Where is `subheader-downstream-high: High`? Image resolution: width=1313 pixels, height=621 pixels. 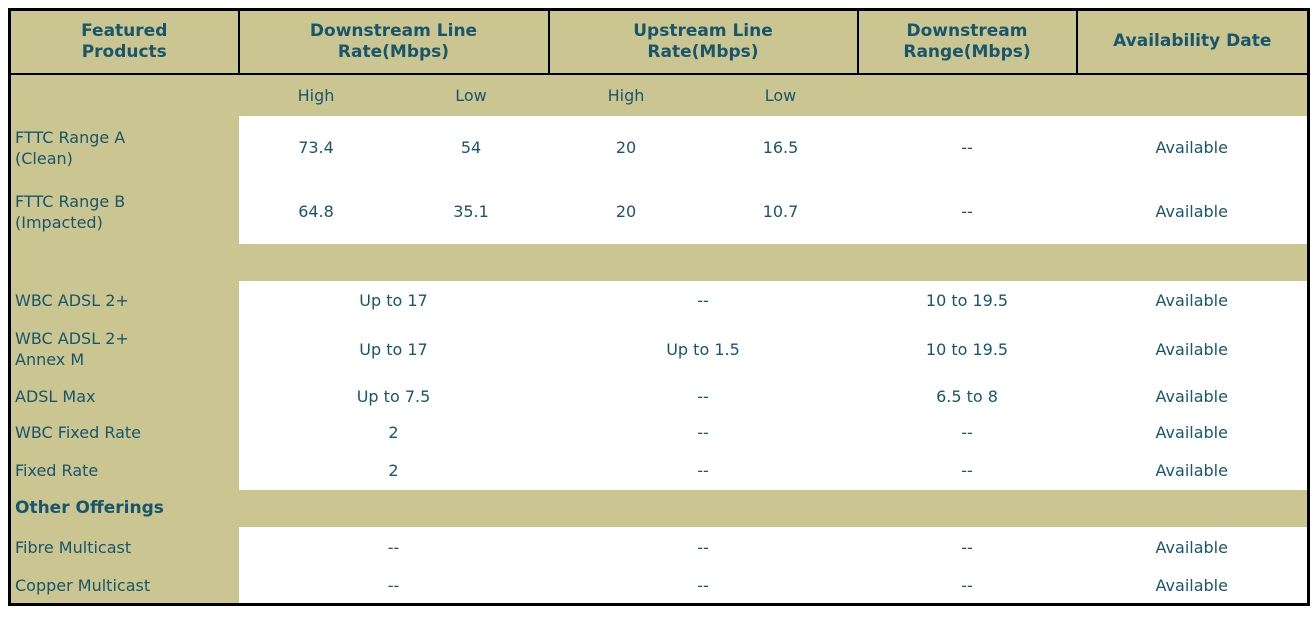
subheader-downstream-high: High is located at coordinates (316, 94).